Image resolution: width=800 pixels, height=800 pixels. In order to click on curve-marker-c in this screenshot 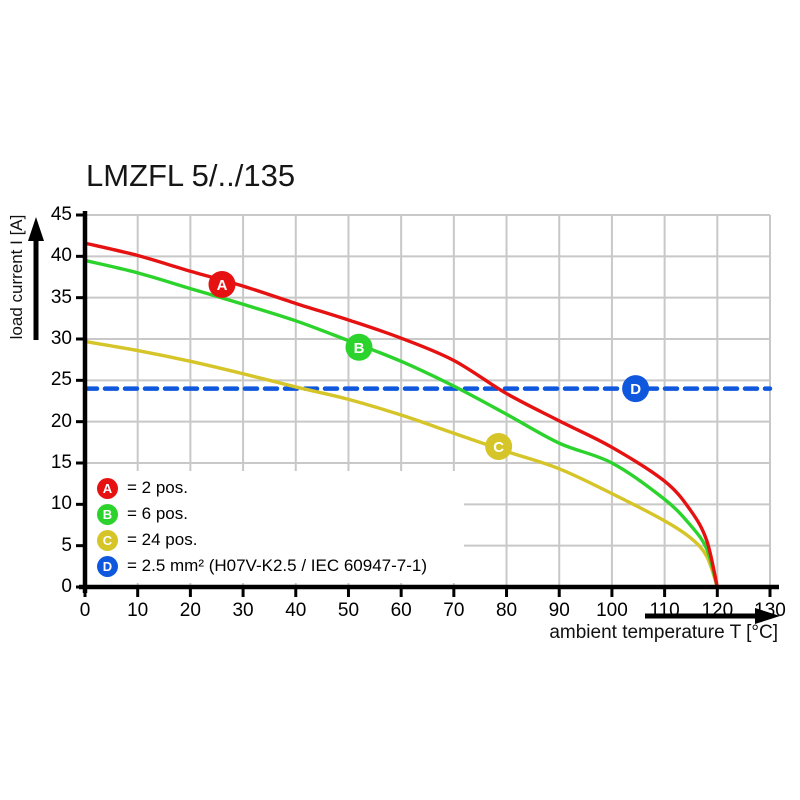, I will do `click(499, 446)`.